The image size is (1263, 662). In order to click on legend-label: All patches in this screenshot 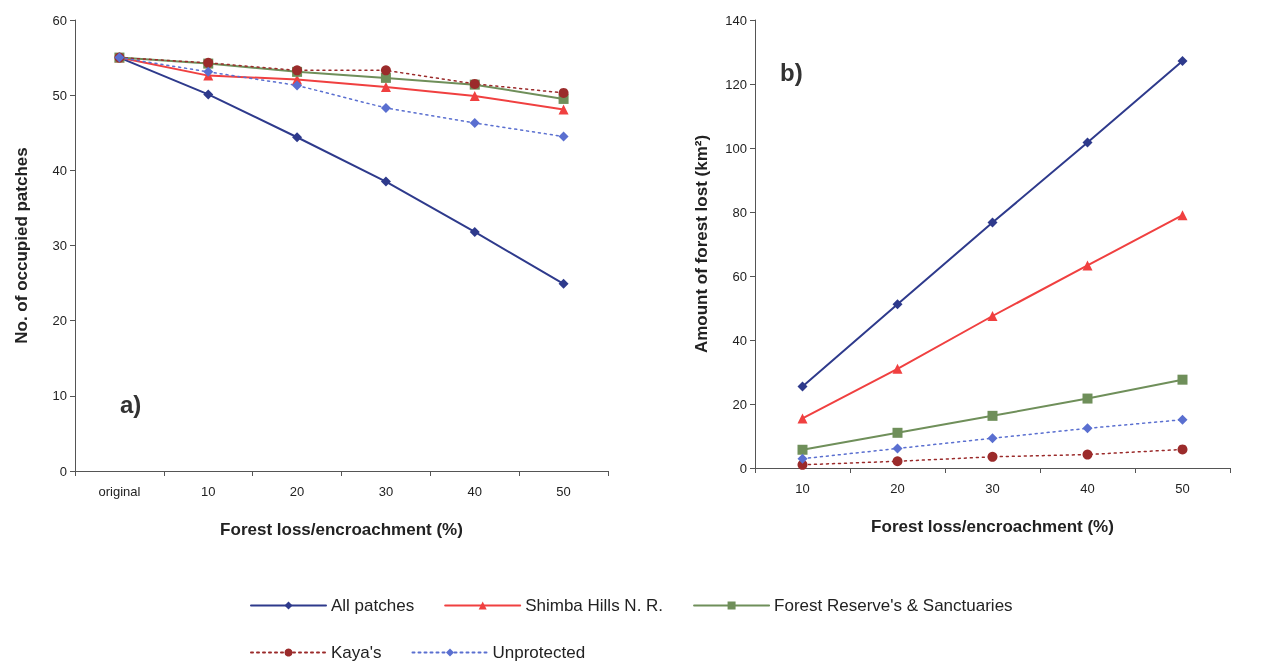, I will do `click(373, 605)`.